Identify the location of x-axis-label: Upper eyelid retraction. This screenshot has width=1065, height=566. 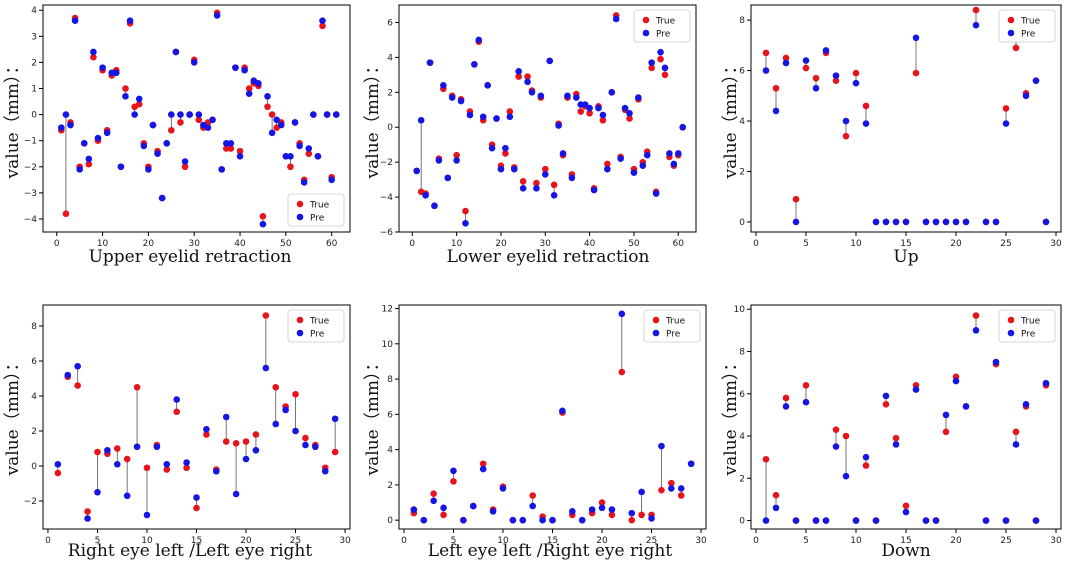
(190, 257).